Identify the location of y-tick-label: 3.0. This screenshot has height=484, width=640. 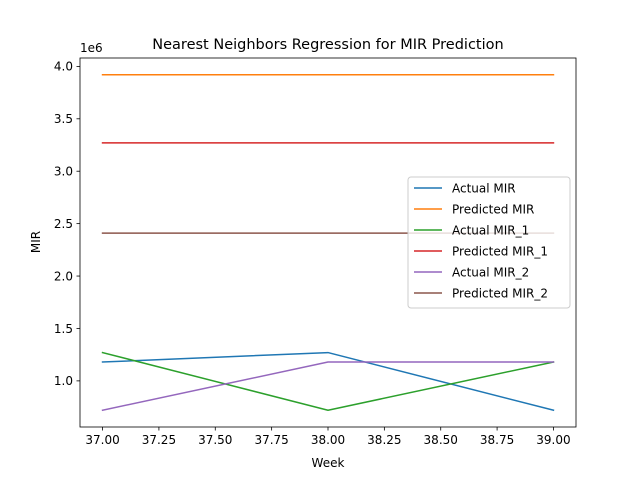
(63, 172).